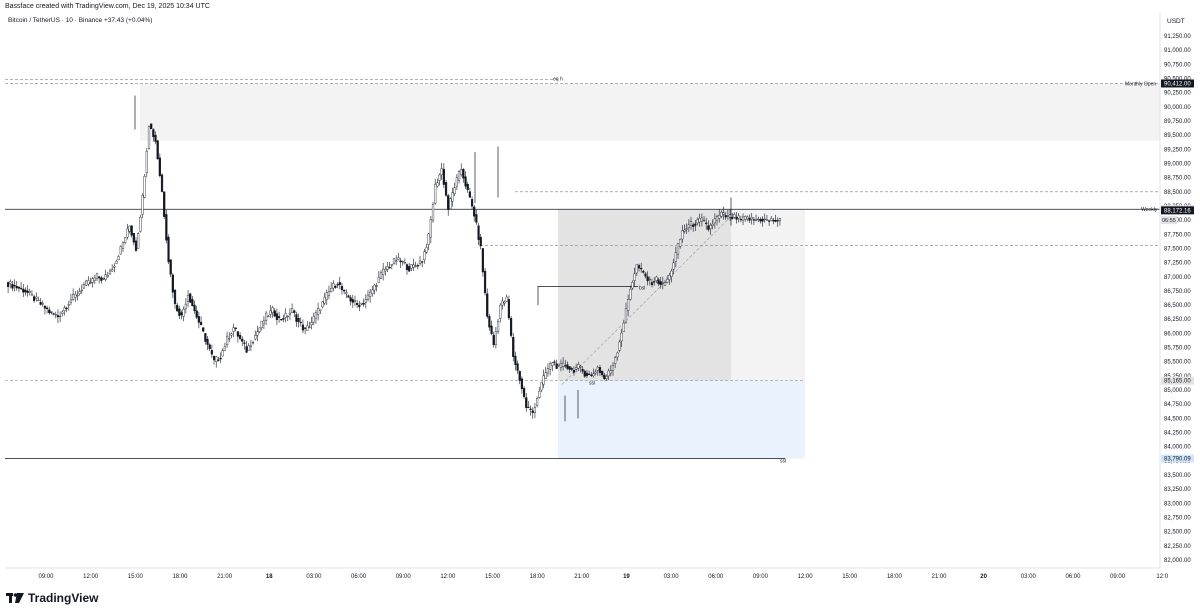  Describe the element at coordinates (850, 577) in the screenshot. I see `x-tick-label: 15:00` at that location.